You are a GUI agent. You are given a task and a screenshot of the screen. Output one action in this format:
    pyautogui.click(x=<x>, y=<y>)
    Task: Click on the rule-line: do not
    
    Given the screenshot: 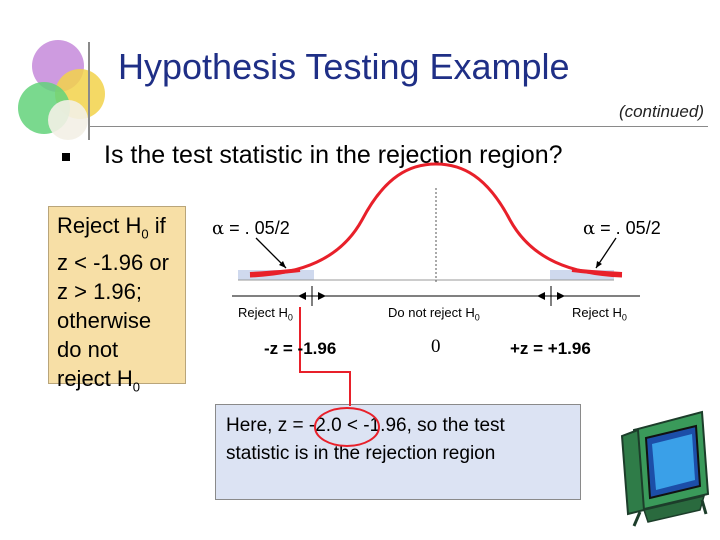 What is the action you would take?
    pyautogui.click(x=88, y=350)
    